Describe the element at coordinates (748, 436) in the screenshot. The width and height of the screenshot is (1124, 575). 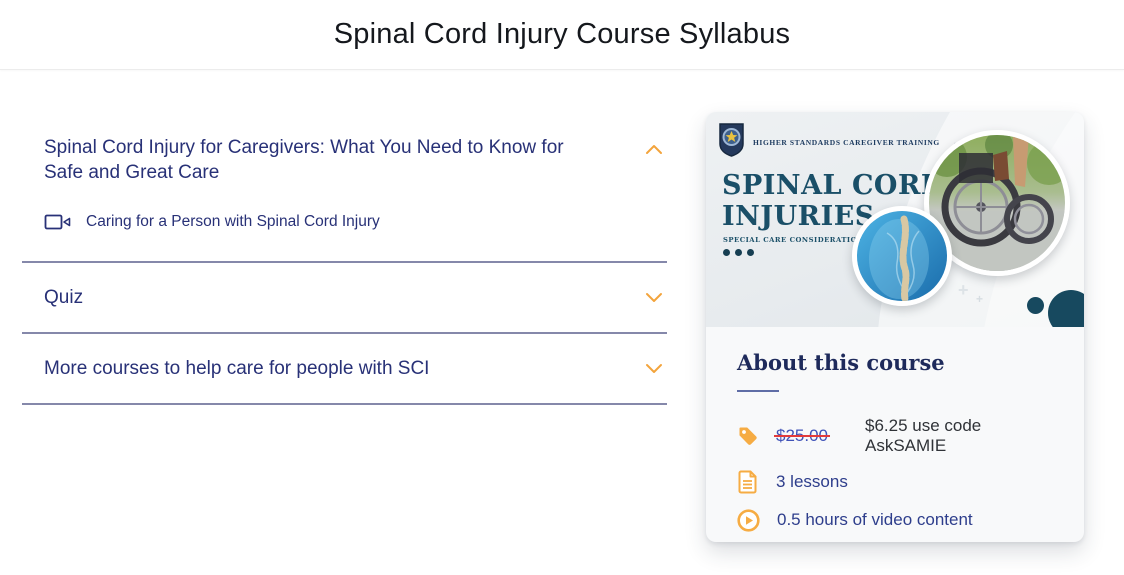
I see `tag-icon` at that location.